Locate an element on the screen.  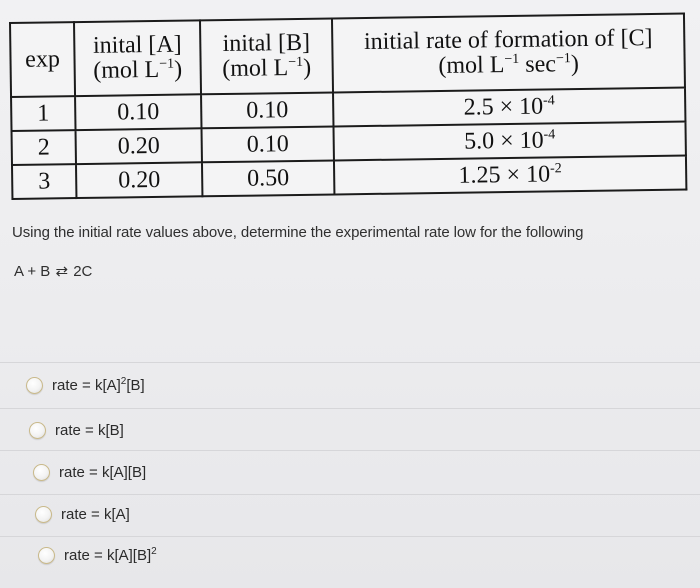
reaction-equation: A + B ⇄ 2C is located at coordinates (53, 271).